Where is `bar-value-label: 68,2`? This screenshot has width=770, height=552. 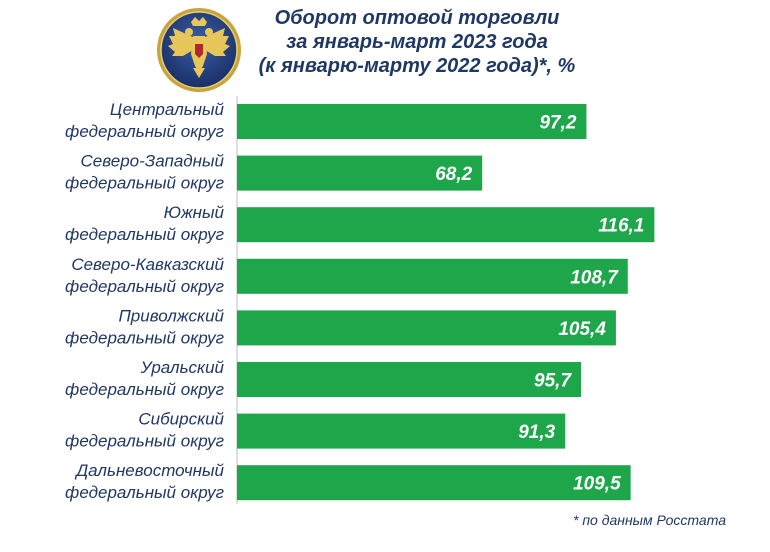
bar-value-label: 68,2 is located at coordinates (453, 174).